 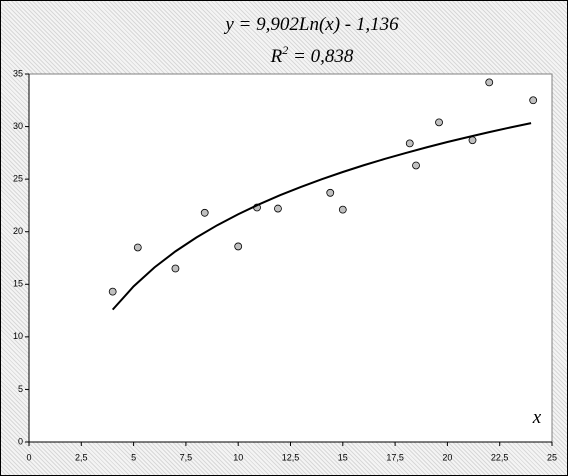 I want to click on r-squared: R2 = 0,838, so click(x=312, y=55).